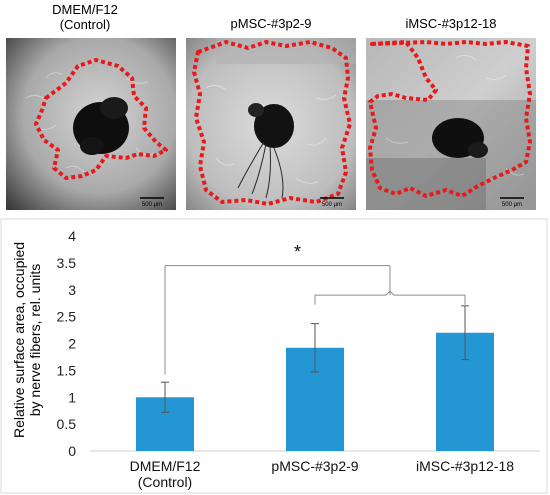 The width and height of the screenshot is (550, 495). I want to click on x-tick-label: DMEM/F12, so click(165, 466).